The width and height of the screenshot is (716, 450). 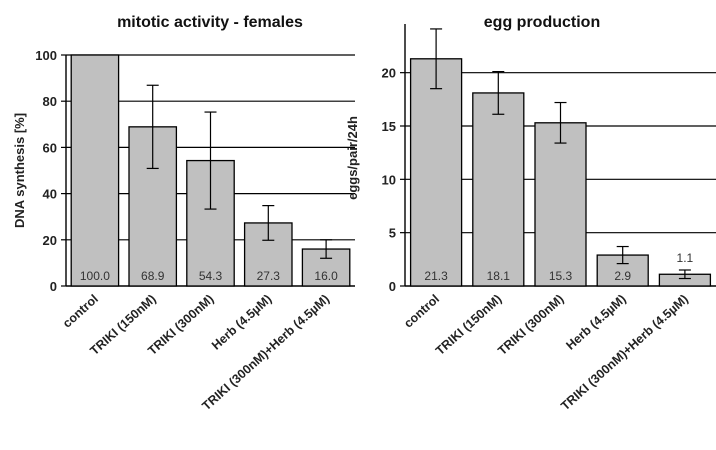 I want to click on y-tick-label: 100, so click(x=46, y=55).